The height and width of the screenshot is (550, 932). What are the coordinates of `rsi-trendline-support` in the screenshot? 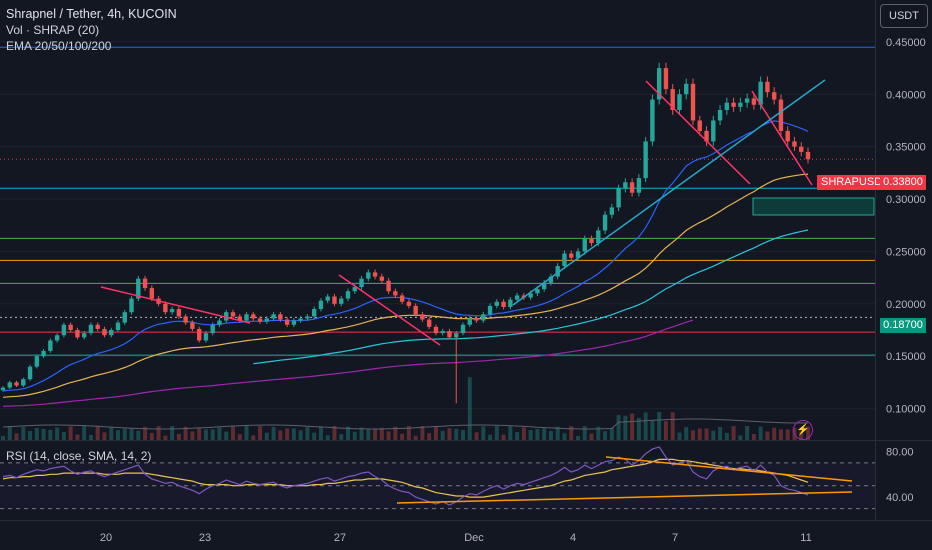 It's located at (624, 497).